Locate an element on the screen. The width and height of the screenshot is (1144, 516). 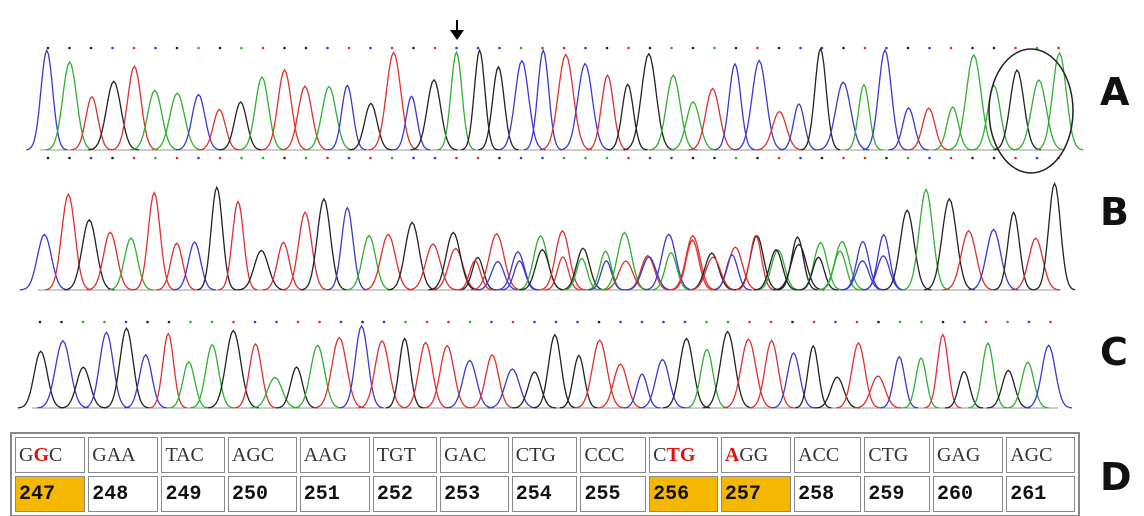
position-cell: 260 is located at coordinates (968, 494).